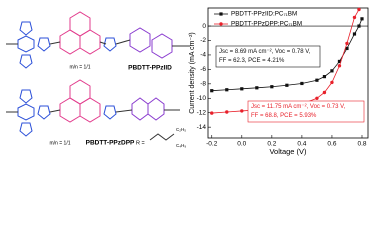  What do you see at coordinates (288, 151) in the screenshot?
I see `x-axis-label: Voltage (V)` at bounding box center [288, 151].